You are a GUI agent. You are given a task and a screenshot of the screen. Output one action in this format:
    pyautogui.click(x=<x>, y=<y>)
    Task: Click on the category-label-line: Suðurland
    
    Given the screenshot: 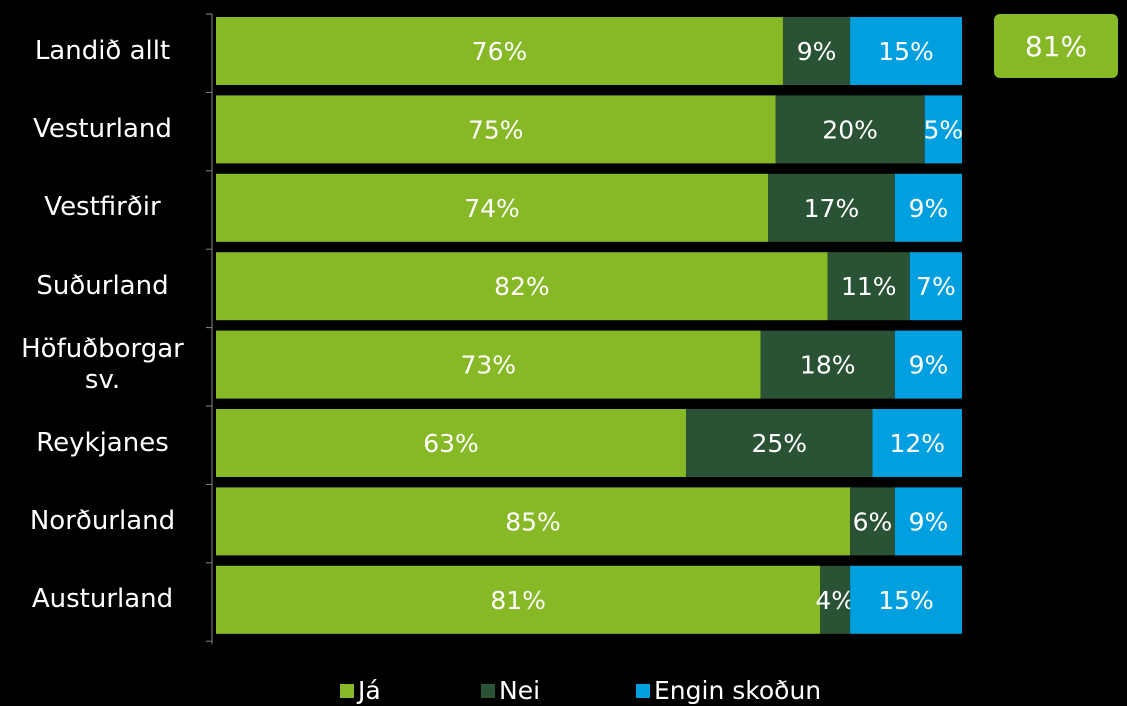 What is the action you would take?
    pyautogui.click(x=102, y=285)
    